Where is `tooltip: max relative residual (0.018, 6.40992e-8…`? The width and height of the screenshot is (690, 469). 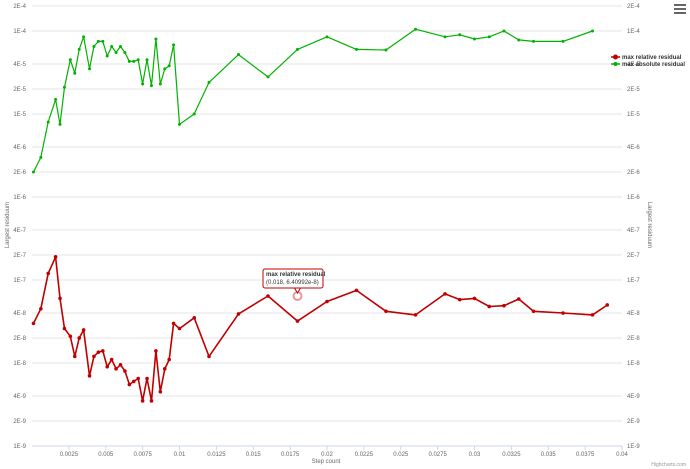
tooltip: max relative residual (0.018, 6.40992e-8… is located at coordinates (294, 281).